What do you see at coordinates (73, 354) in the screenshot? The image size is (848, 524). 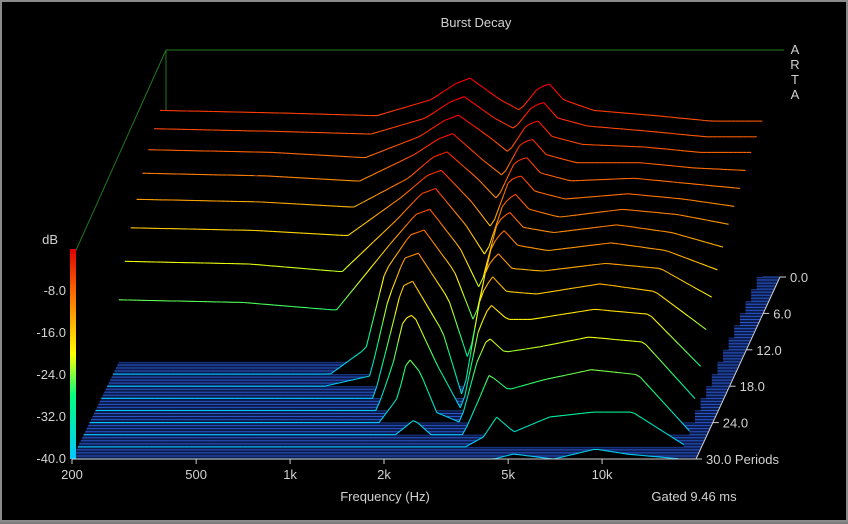 I see `colorbar-gradient` at bounding box center [73, 354].